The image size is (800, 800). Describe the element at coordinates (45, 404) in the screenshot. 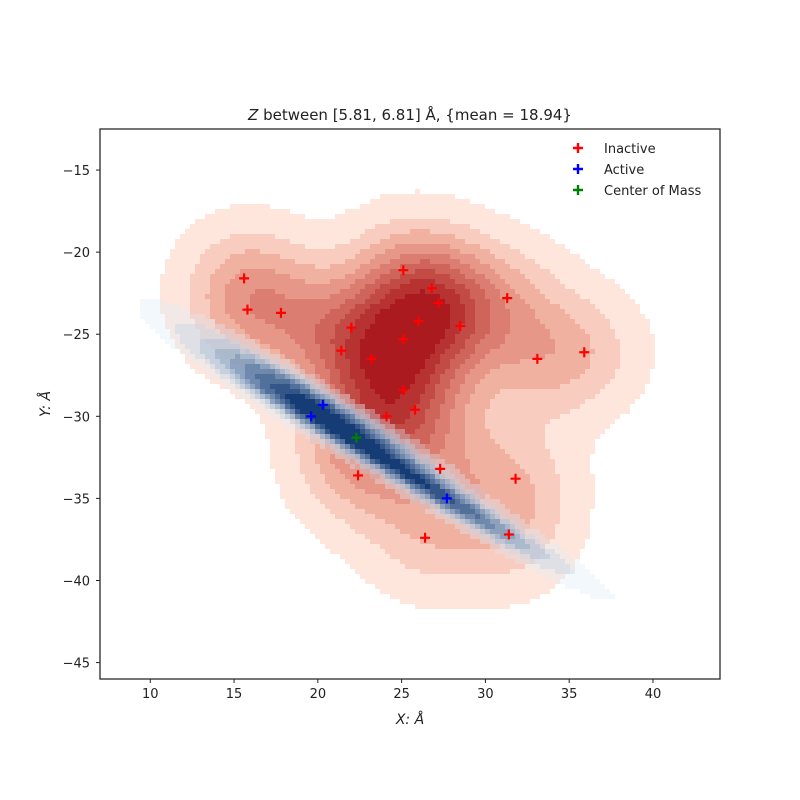

I see `y-axis-label: Y: Å` at that location.